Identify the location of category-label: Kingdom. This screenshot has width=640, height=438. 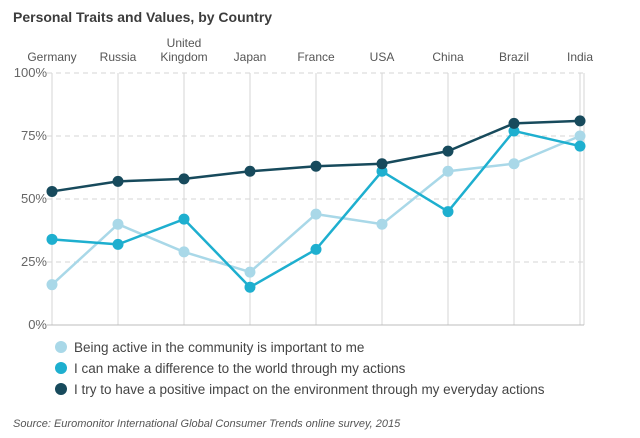
(183, 57).